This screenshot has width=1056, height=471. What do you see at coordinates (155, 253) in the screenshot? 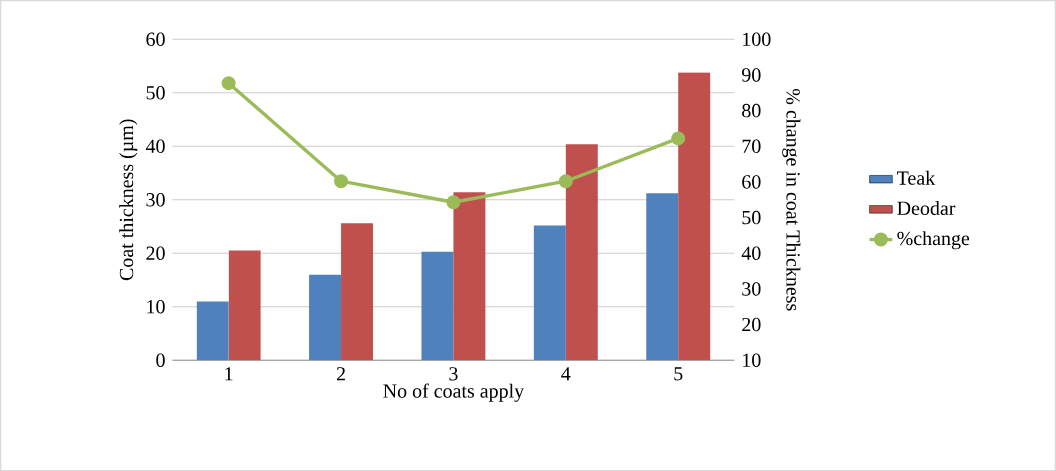
I see `y-tick-label: 20` at bounding box center [155, 253].